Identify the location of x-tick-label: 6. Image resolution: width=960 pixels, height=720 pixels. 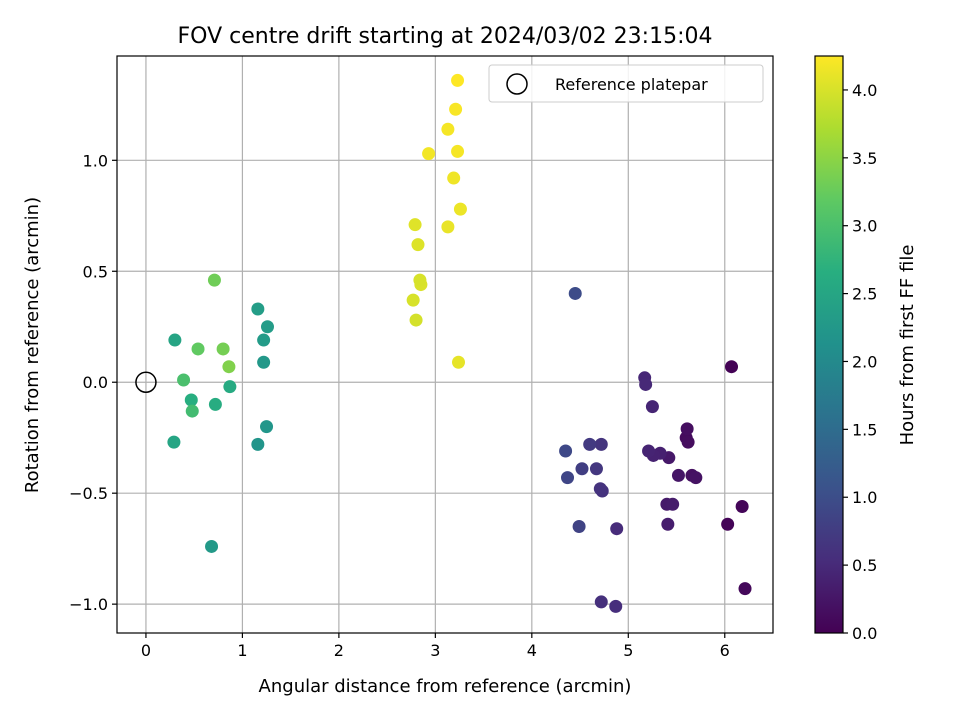
(725, 650).